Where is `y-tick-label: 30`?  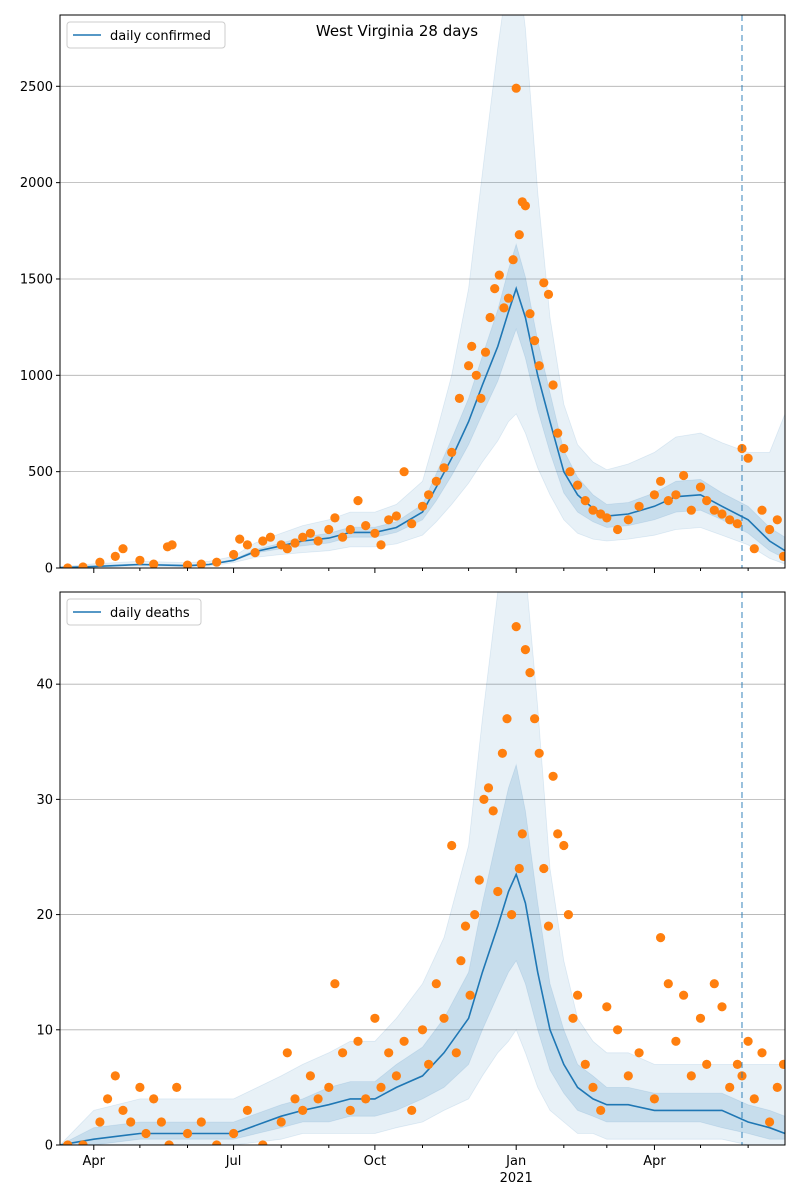 y-tick-label: 30 is located at coordinates (44, 800).